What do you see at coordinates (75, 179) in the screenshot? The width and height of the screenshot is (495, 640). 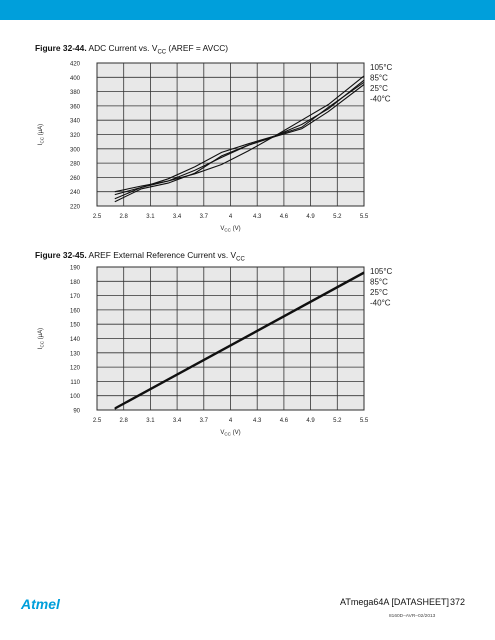 I see `y-tick-label: 260` at bounding box center [75, 179].